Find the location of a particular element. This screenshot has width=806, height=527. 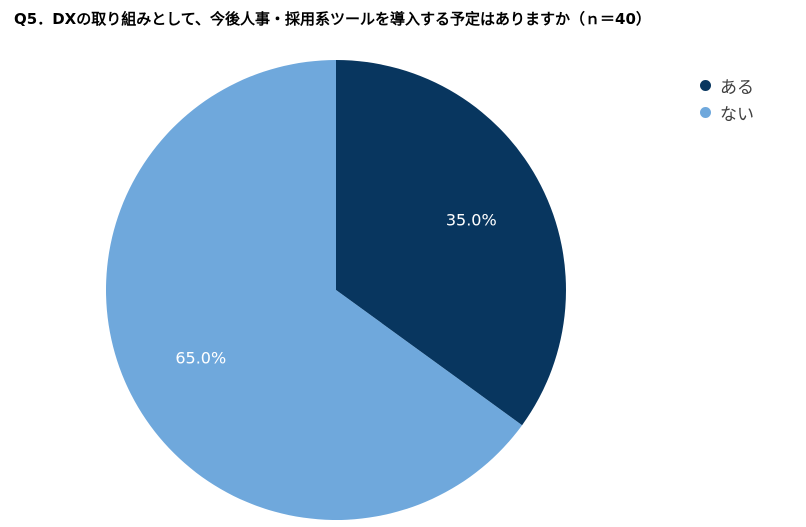

data-label-aru: 35.0% is located at coordinates (471, 220).